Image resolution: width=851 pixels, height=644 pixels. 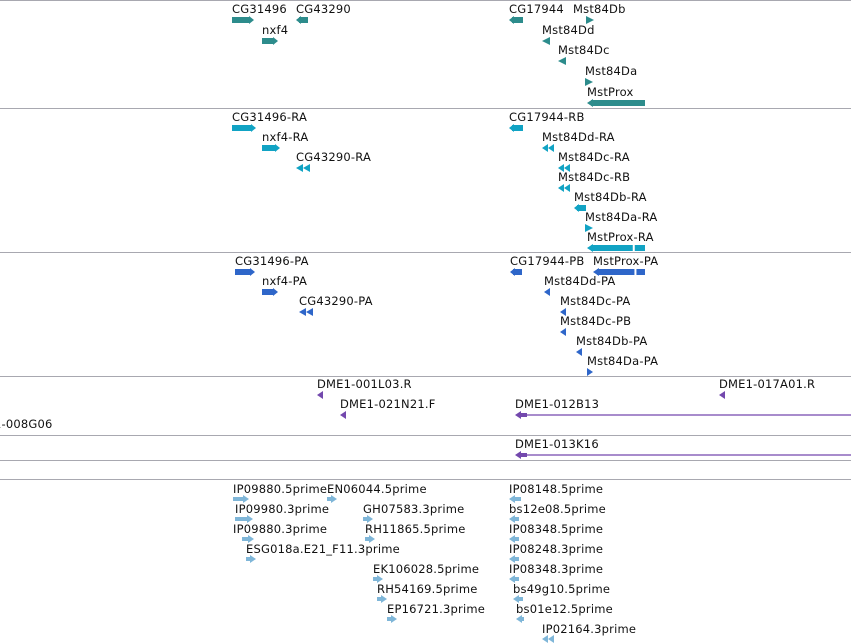 I want to click on feature-label-nxf4: nxf4, so click(x=275, y=30).